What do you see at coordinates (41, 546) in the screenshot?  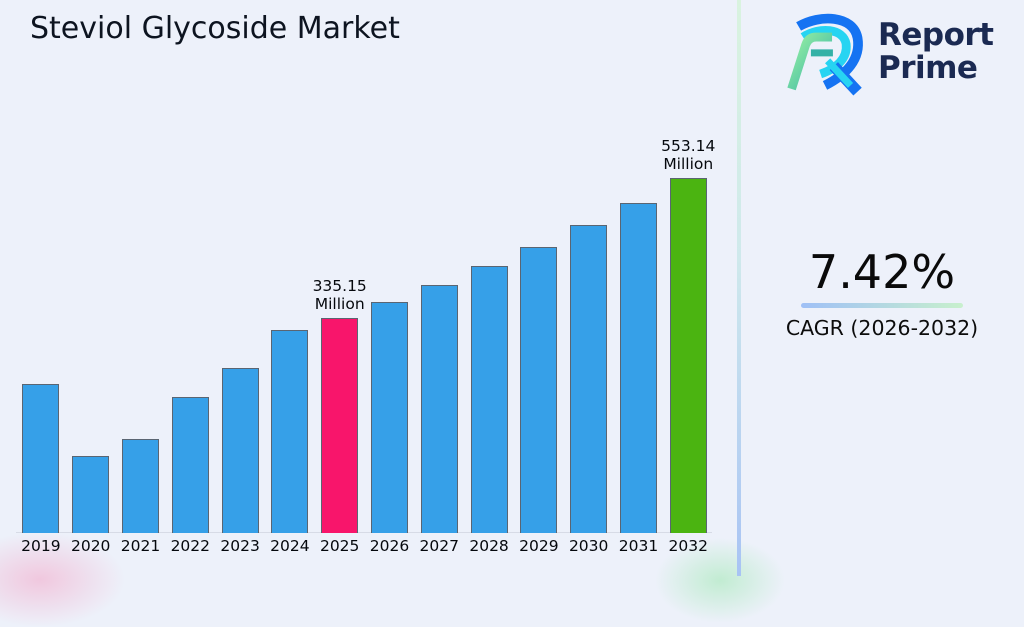 I see `x-tick-2019: 2019` at bounding box center [41, 546].